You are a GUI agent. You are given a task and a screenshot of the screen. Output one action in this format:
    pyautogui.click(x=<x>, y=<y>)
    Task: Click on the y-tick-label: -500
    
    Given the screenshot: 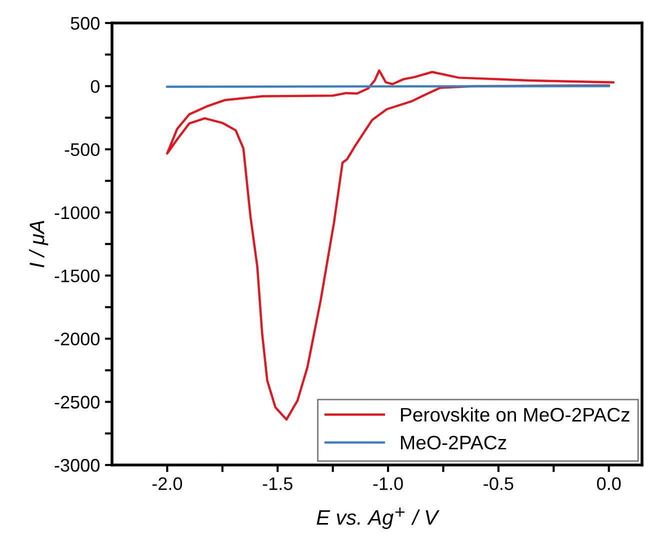 What is the action you would take?
    pyautogui.click(x=82, y=149)
    